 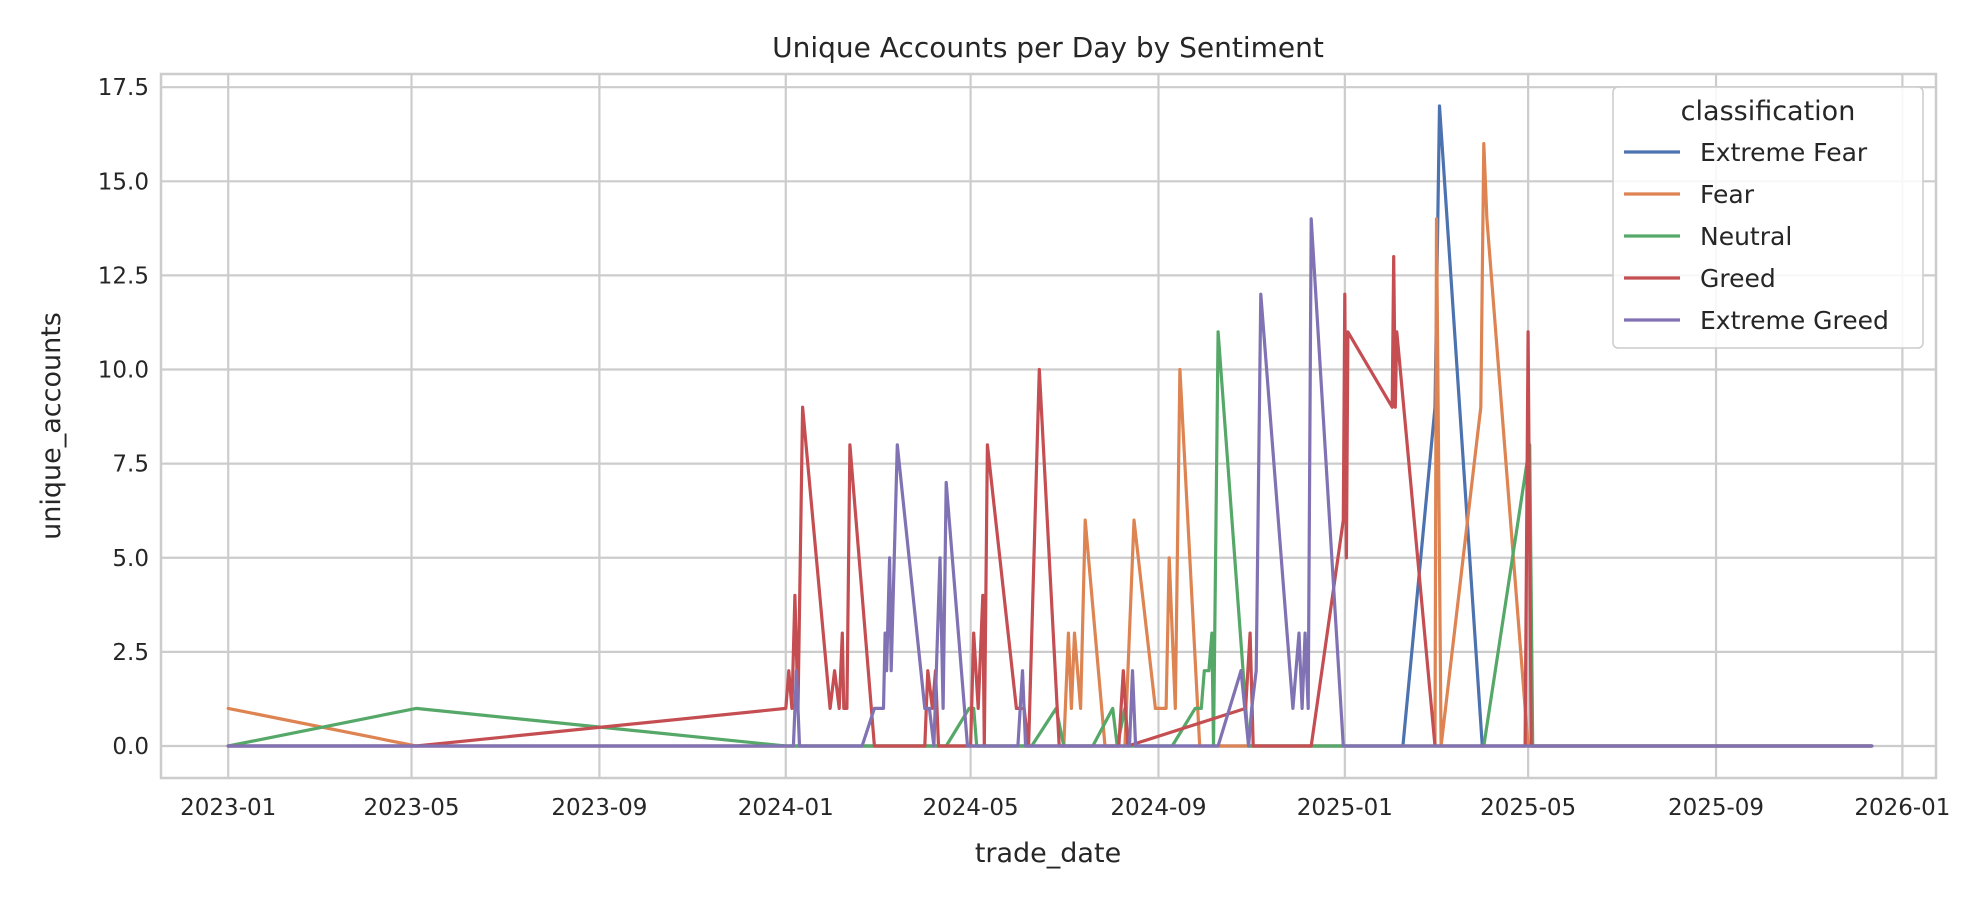 I want to click on x-tick-label: 2025-05, so click(x=1528, y=808).